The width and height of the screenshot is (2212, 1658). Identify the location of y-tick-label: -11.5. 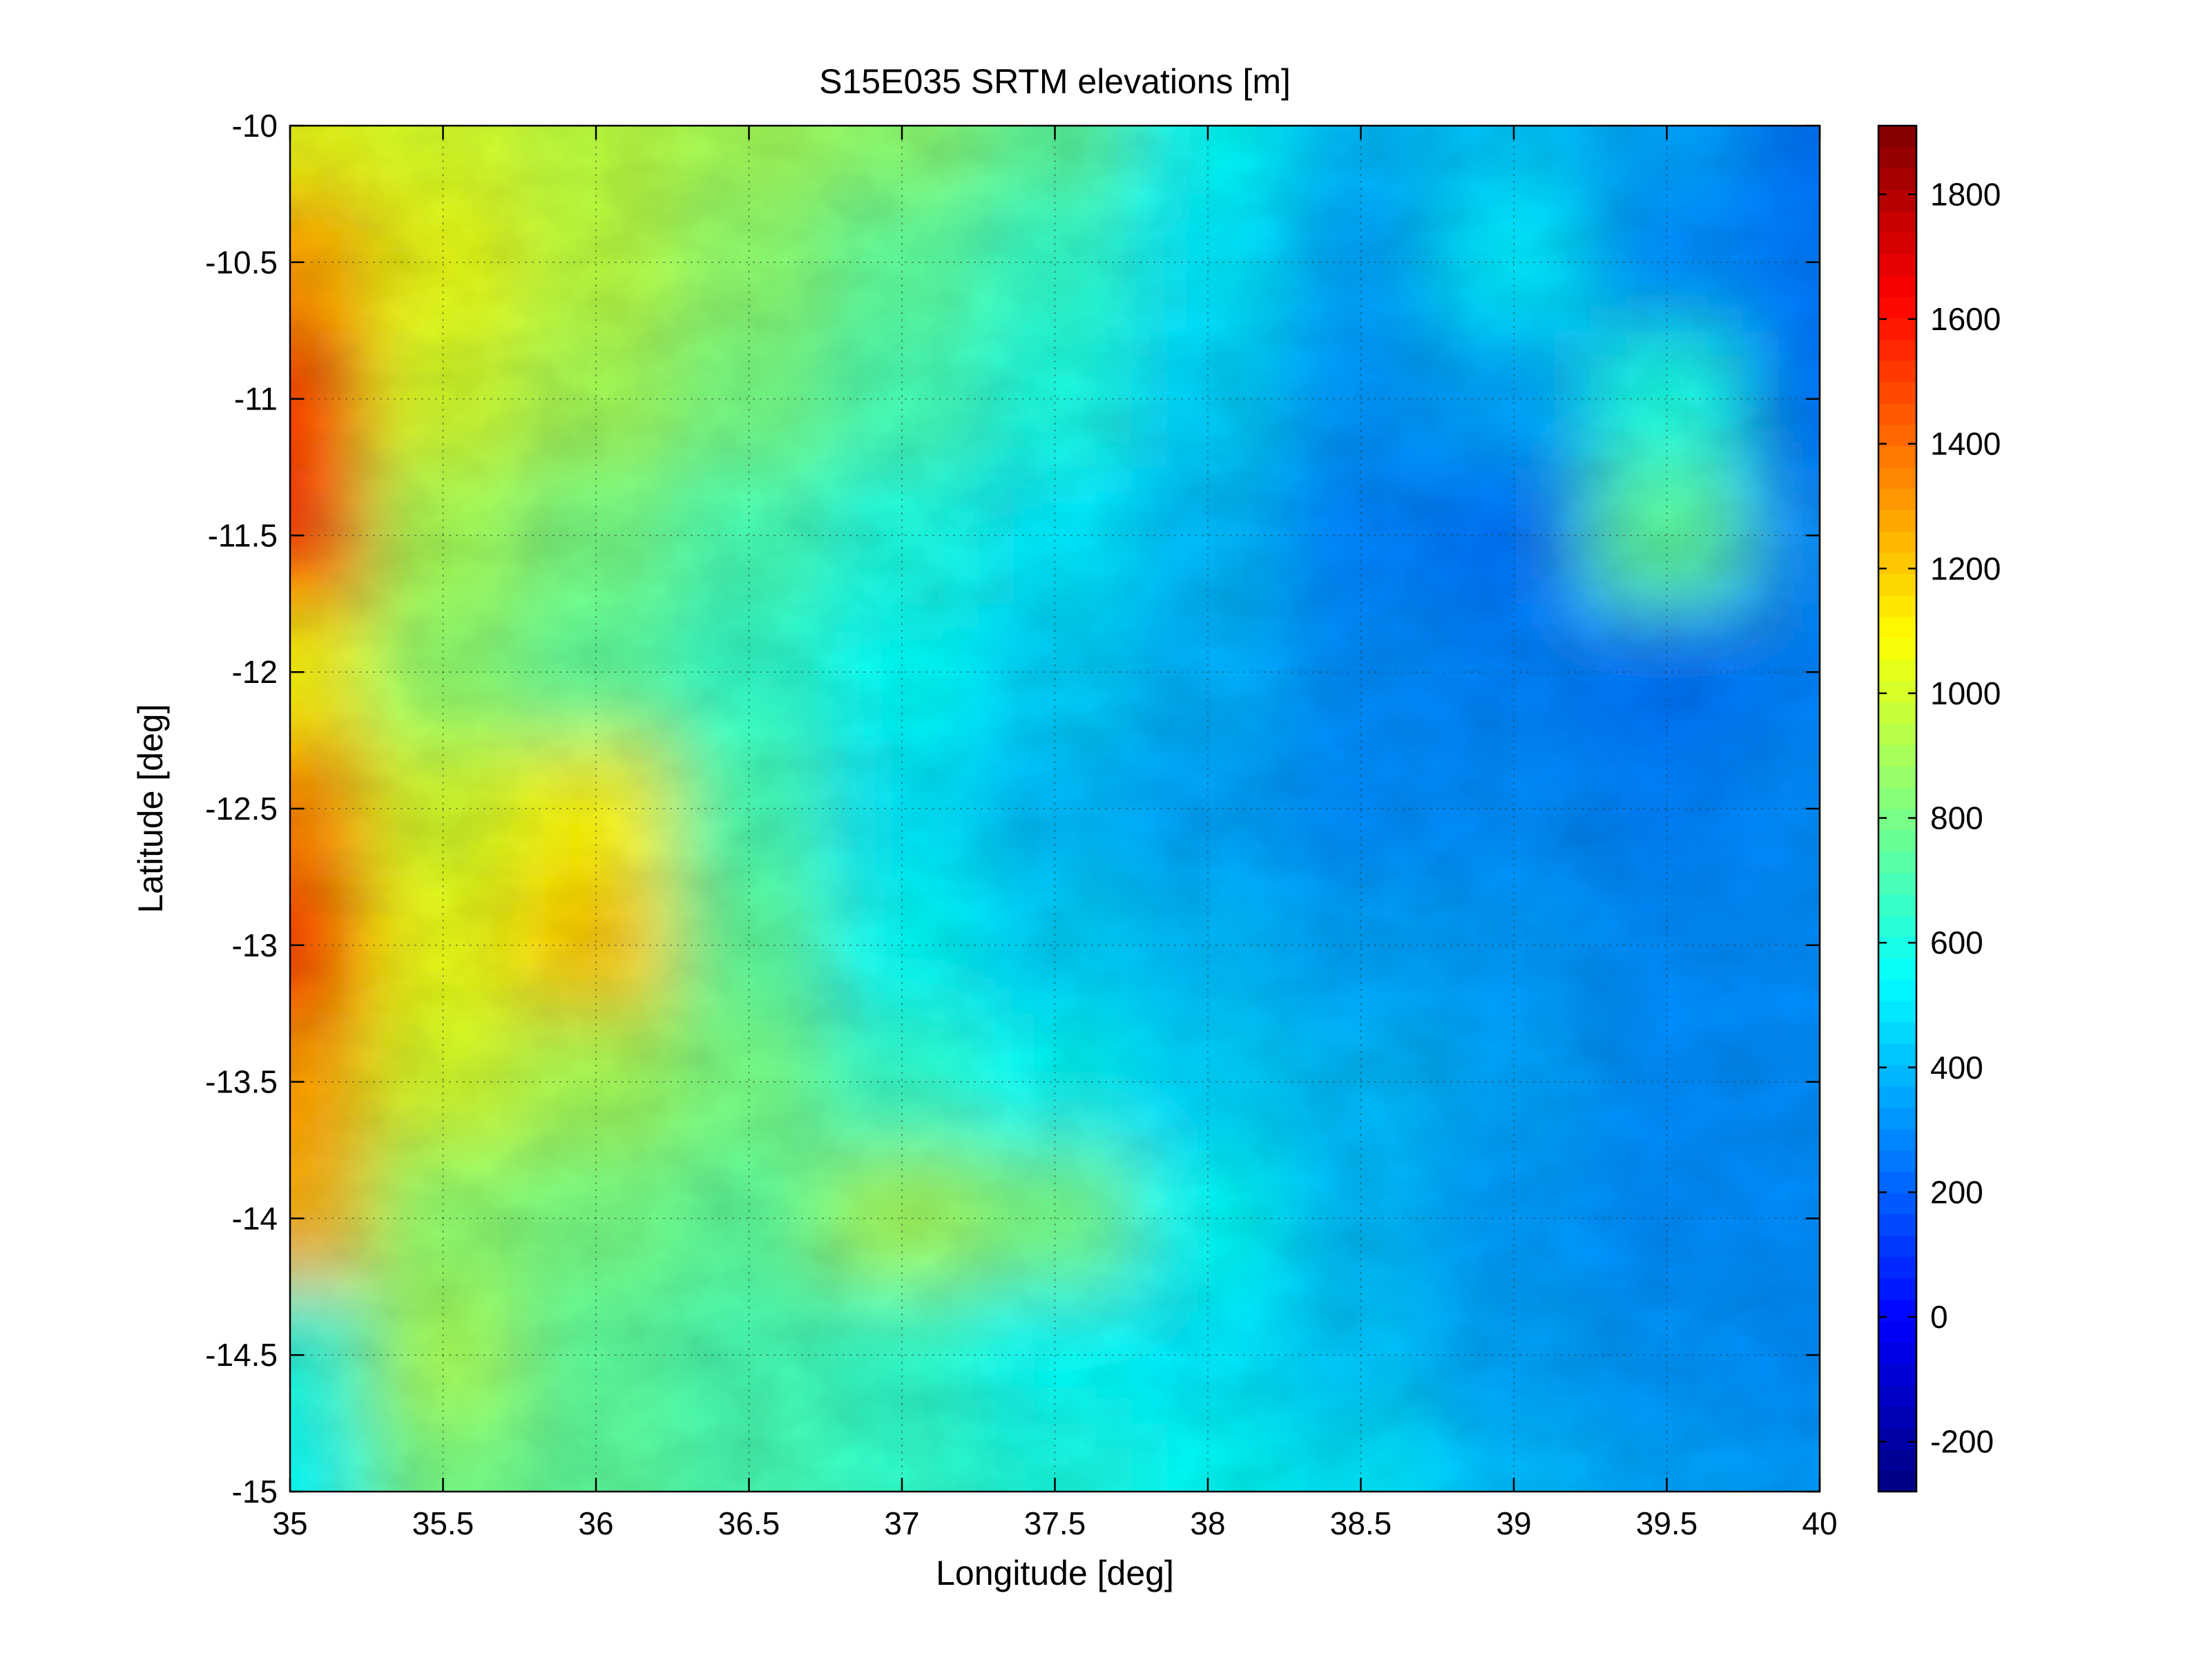
(243, 535).